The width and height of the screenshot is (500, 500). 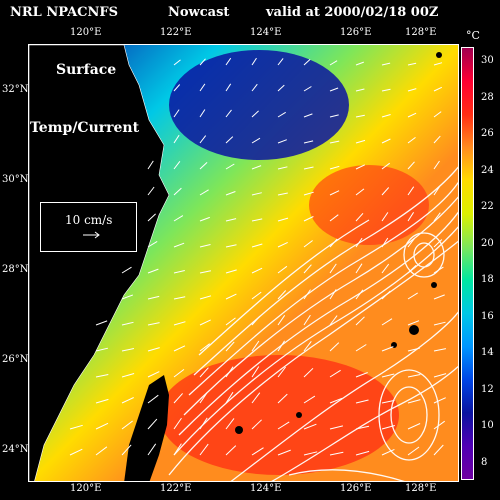 I want to click on vector-scale-legend: 10 cm/s, so click(x=88, y=227).